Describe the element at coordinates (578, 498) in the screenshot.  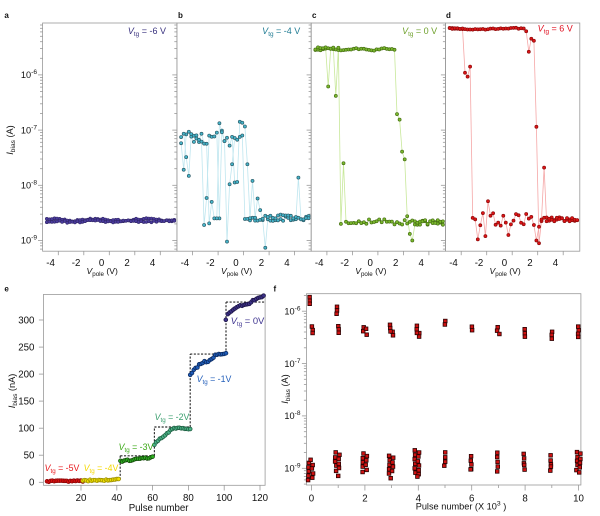
I see `svg-text: 10` at that location.